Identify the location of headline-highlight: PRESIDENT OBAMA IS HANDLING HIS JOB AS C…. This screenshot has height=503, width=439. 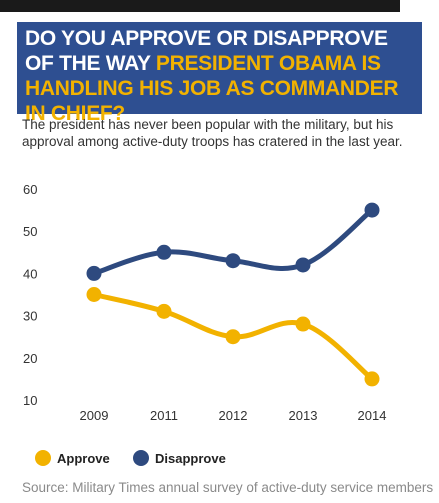
(212, 88).